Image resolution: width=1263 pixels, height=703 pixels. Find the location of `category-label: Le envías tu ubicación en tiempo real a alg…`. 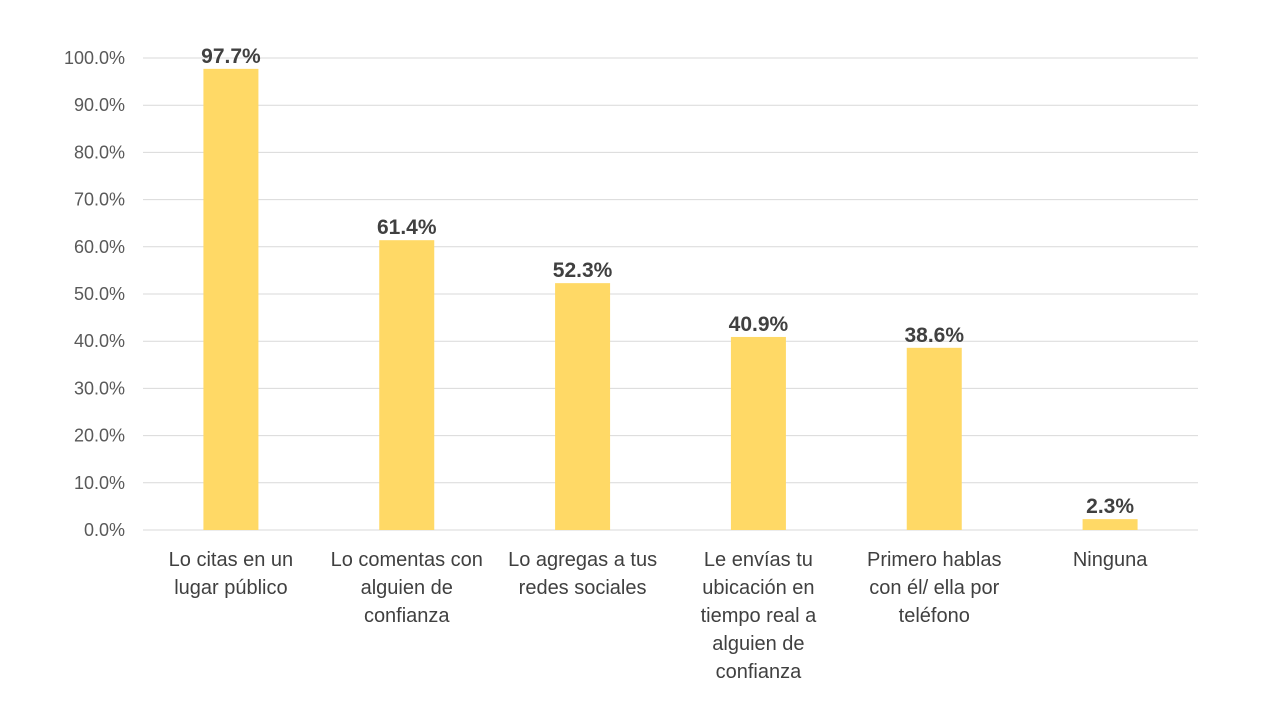

category-label: Le envías tu ubicación en tiempo real a alg… is located at coordinates (759, 616).